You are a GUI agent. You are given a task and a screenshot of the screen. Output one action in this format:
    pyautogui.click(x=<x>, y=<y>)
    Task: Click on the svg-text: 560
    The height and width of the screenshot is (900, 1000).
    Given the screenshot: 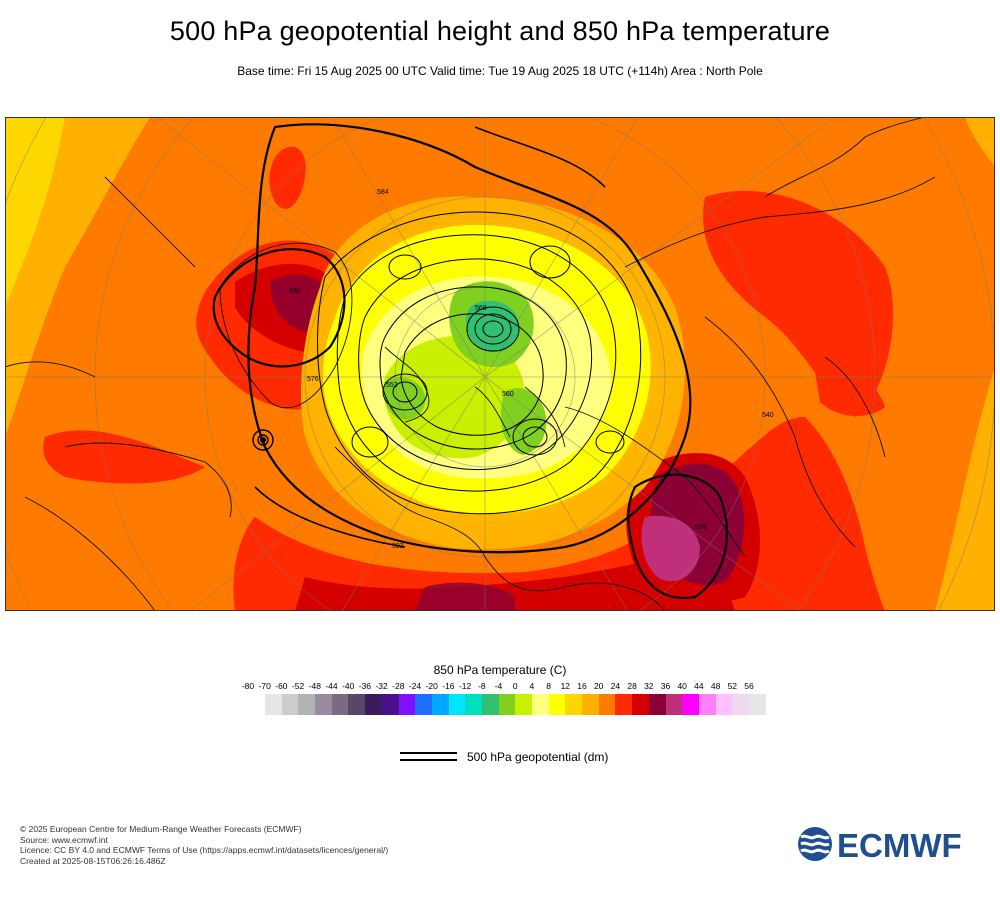 What is the action you would take?
    pyautogui.click(x=508, y=394)
    